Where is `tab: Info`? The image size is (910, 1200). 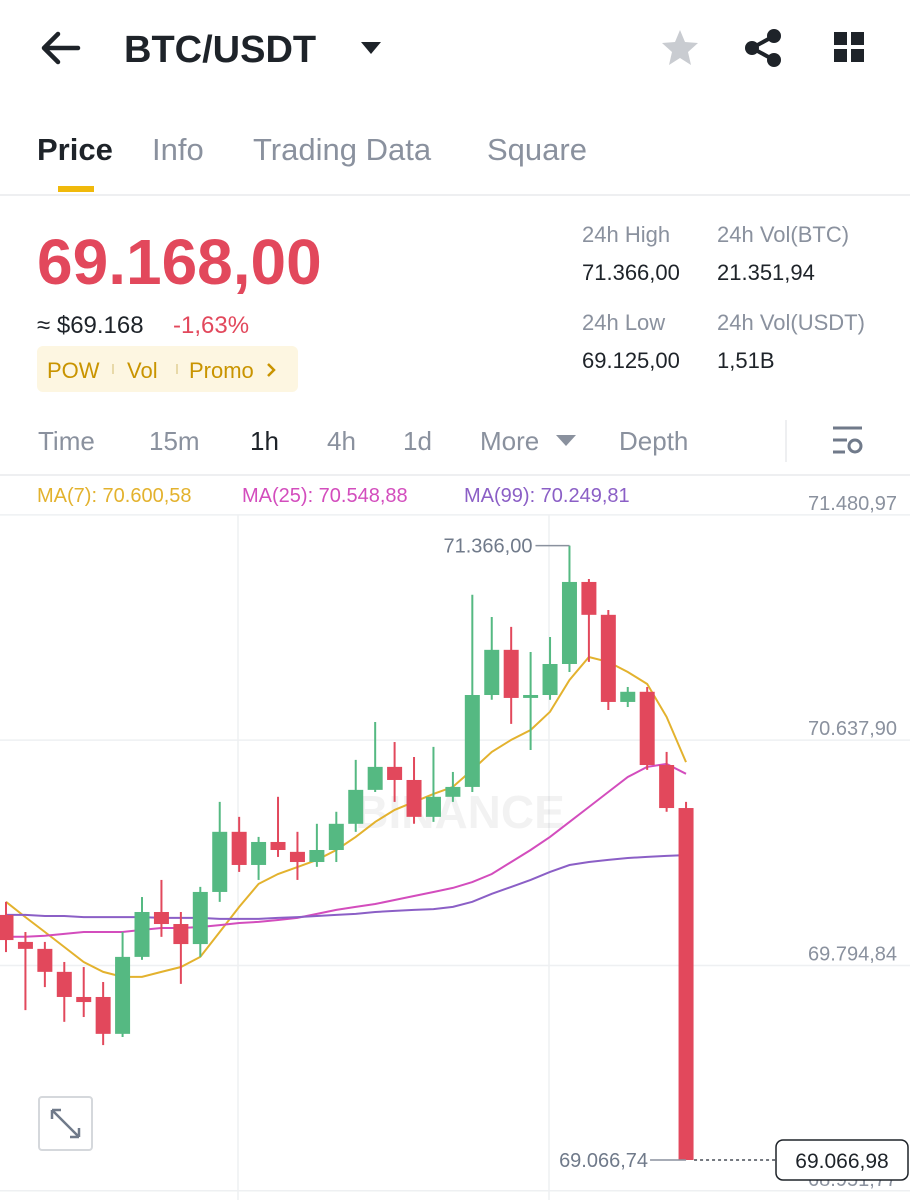
tab: Info is located at coordinates (178, 149).